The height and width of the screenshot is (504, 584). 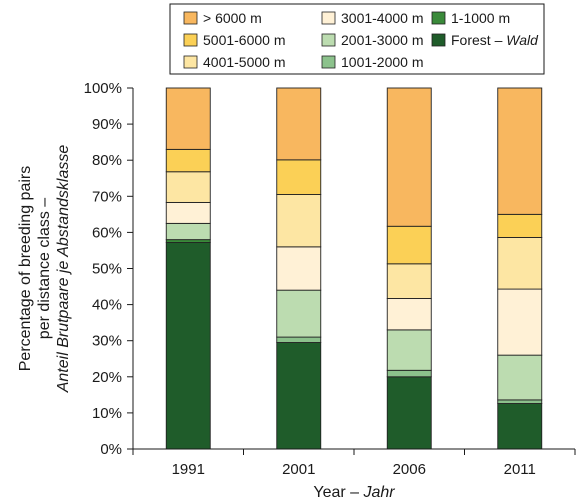 I want to click on legend-box, so click(x=357, y=39).